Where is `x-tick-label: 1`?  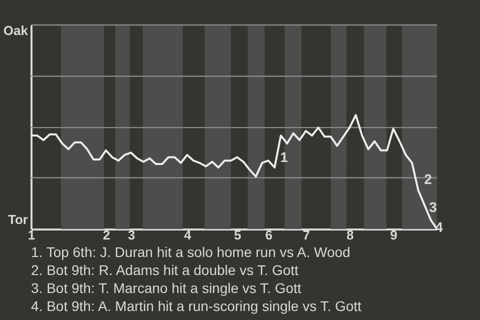 x-tick-label: 1 is located at coordinates (32, 235).